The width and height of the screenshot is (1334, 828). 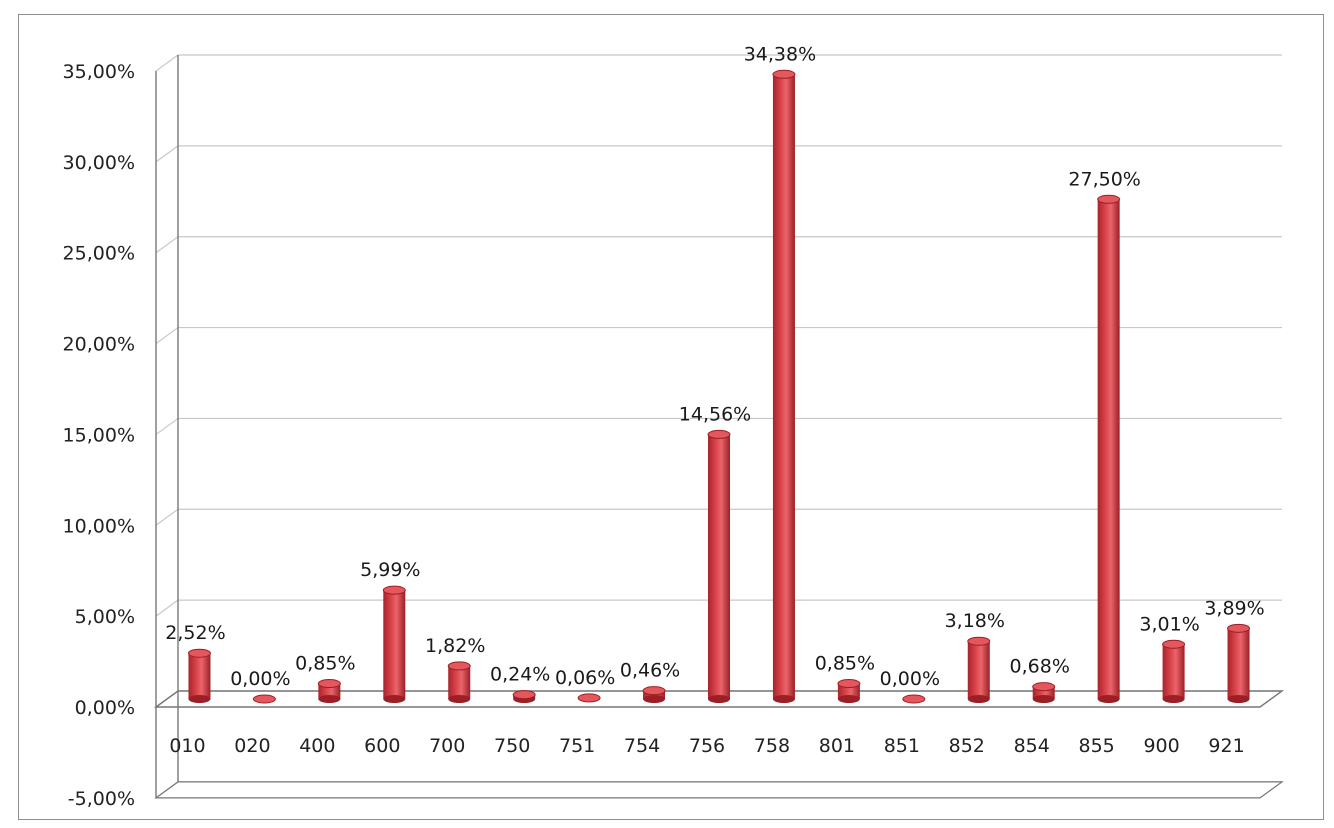 I want to click on data-label: 1,82%, so click(x=455, y=646).